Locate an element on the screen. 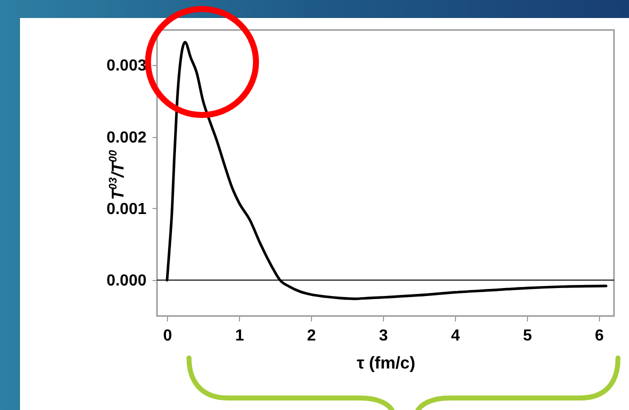  y-tick-label: 0.001 is located at coordinates (126, 209).